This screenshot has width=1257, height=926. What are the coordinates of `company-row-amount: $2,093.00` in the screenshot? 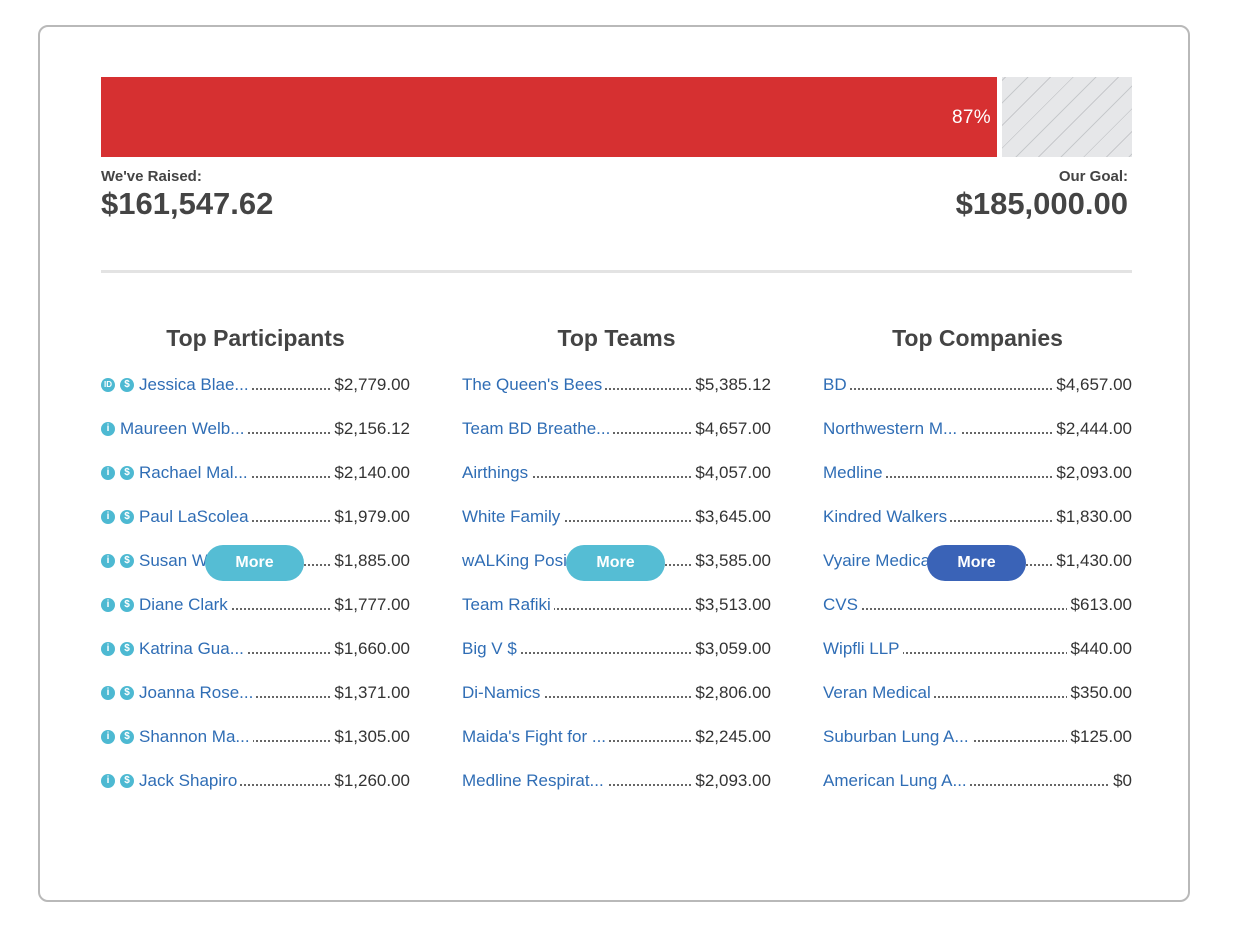 It's located at (1092, 473).